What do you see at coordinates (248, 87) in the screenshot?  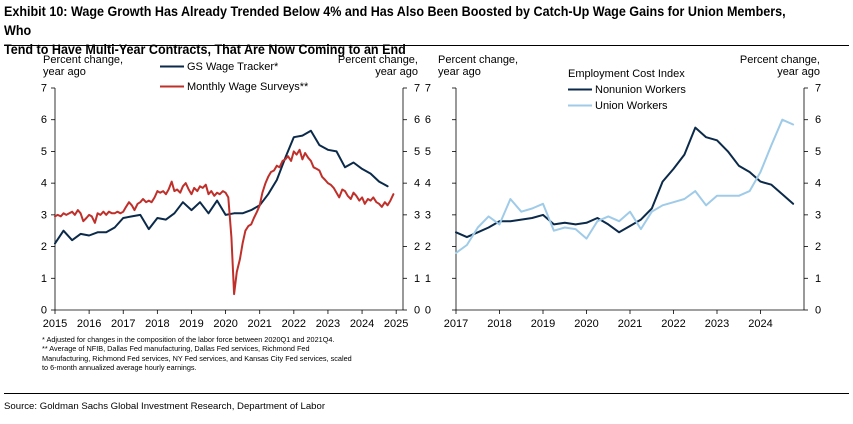 I see `legend-entry: Monthly Wage Surveys**` at bounding box center [248, 87].